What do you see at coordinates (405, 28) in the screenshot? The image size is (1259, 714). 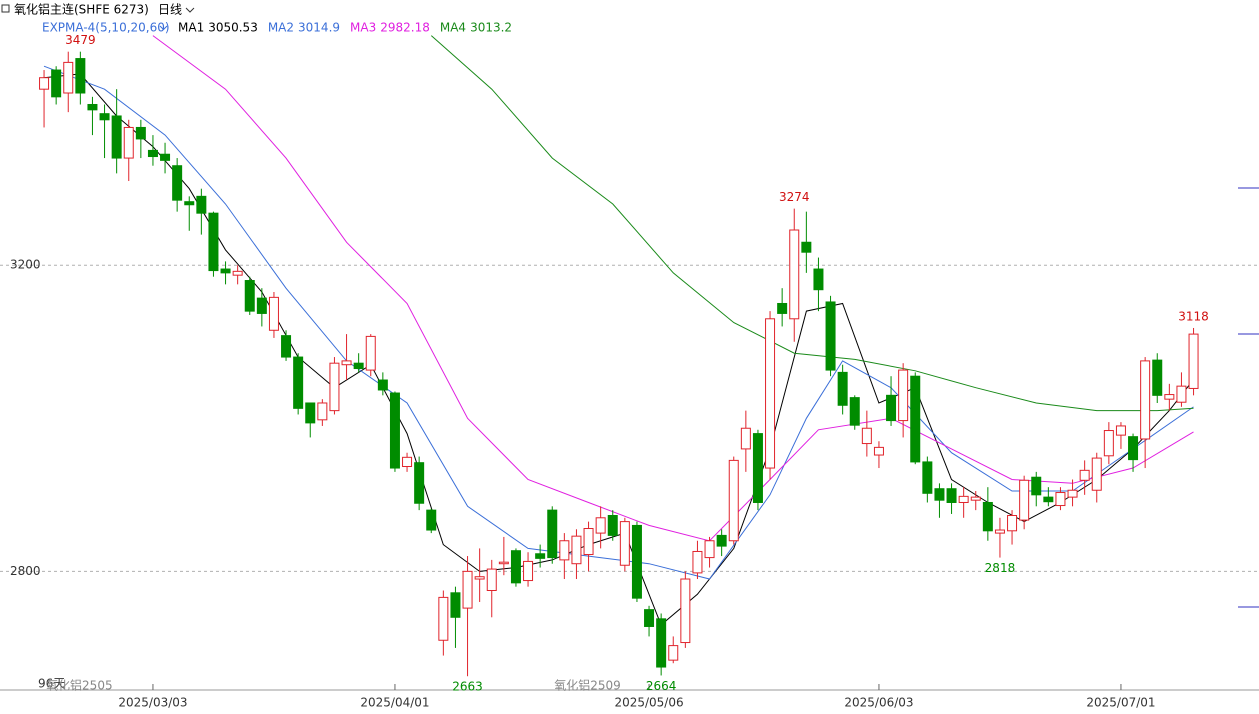 I see `legend-value: 2982.18` at bounding box center [405, 28].